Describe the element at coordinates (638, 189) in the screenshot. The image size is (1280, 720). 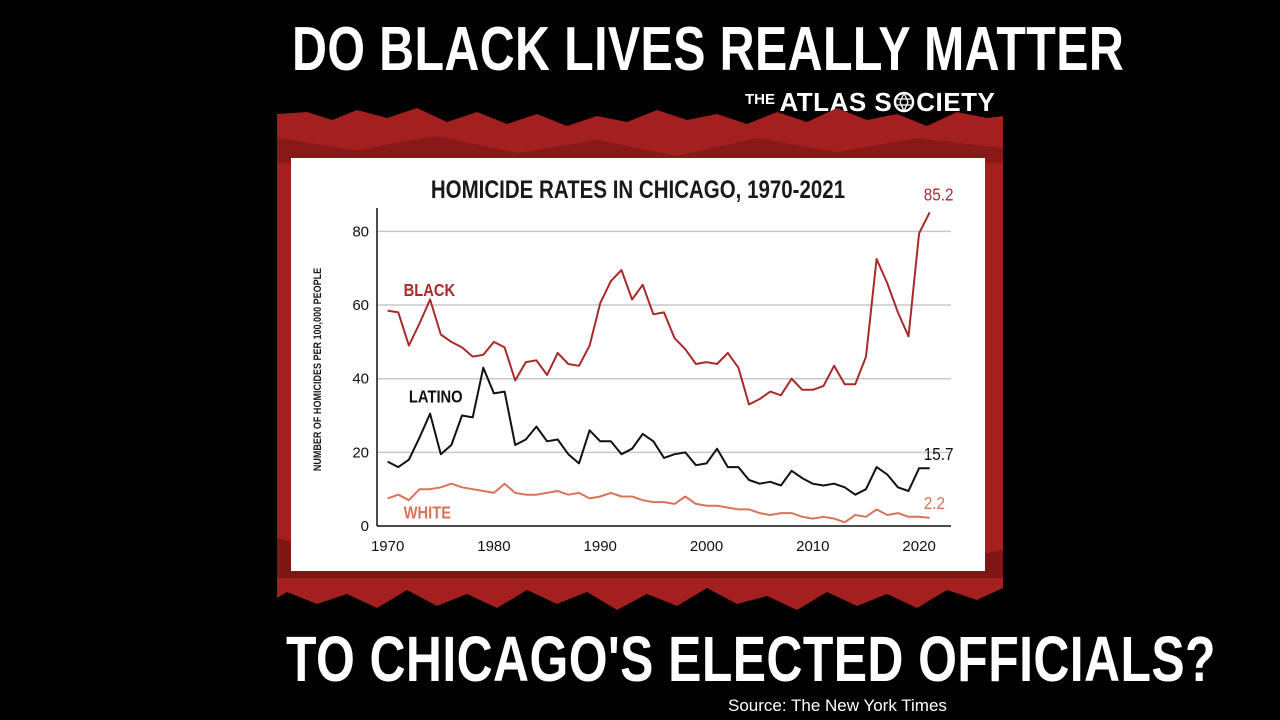
I see `chart-title: HOMICIDE RATES IN CHICAGO, 1970-2021` at that location.